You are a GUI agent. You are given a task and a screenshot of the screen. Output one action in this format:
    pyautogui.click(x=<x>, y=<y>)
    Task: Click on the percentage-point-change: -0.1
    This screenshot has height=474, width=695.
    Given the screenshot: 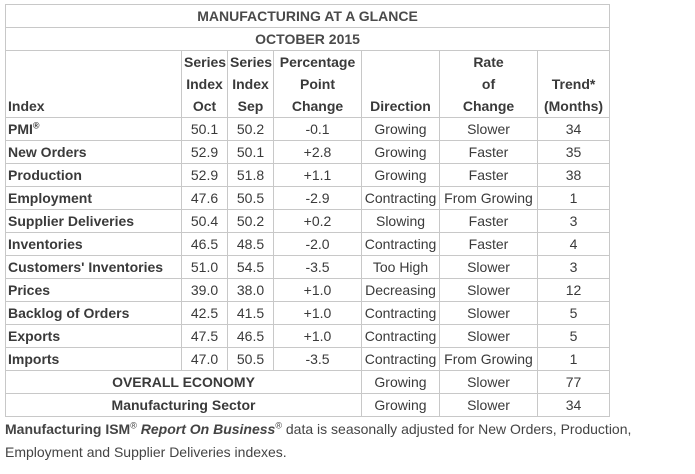 What is the action you would take?
    pyautogui.click(x=317, y=129)
    